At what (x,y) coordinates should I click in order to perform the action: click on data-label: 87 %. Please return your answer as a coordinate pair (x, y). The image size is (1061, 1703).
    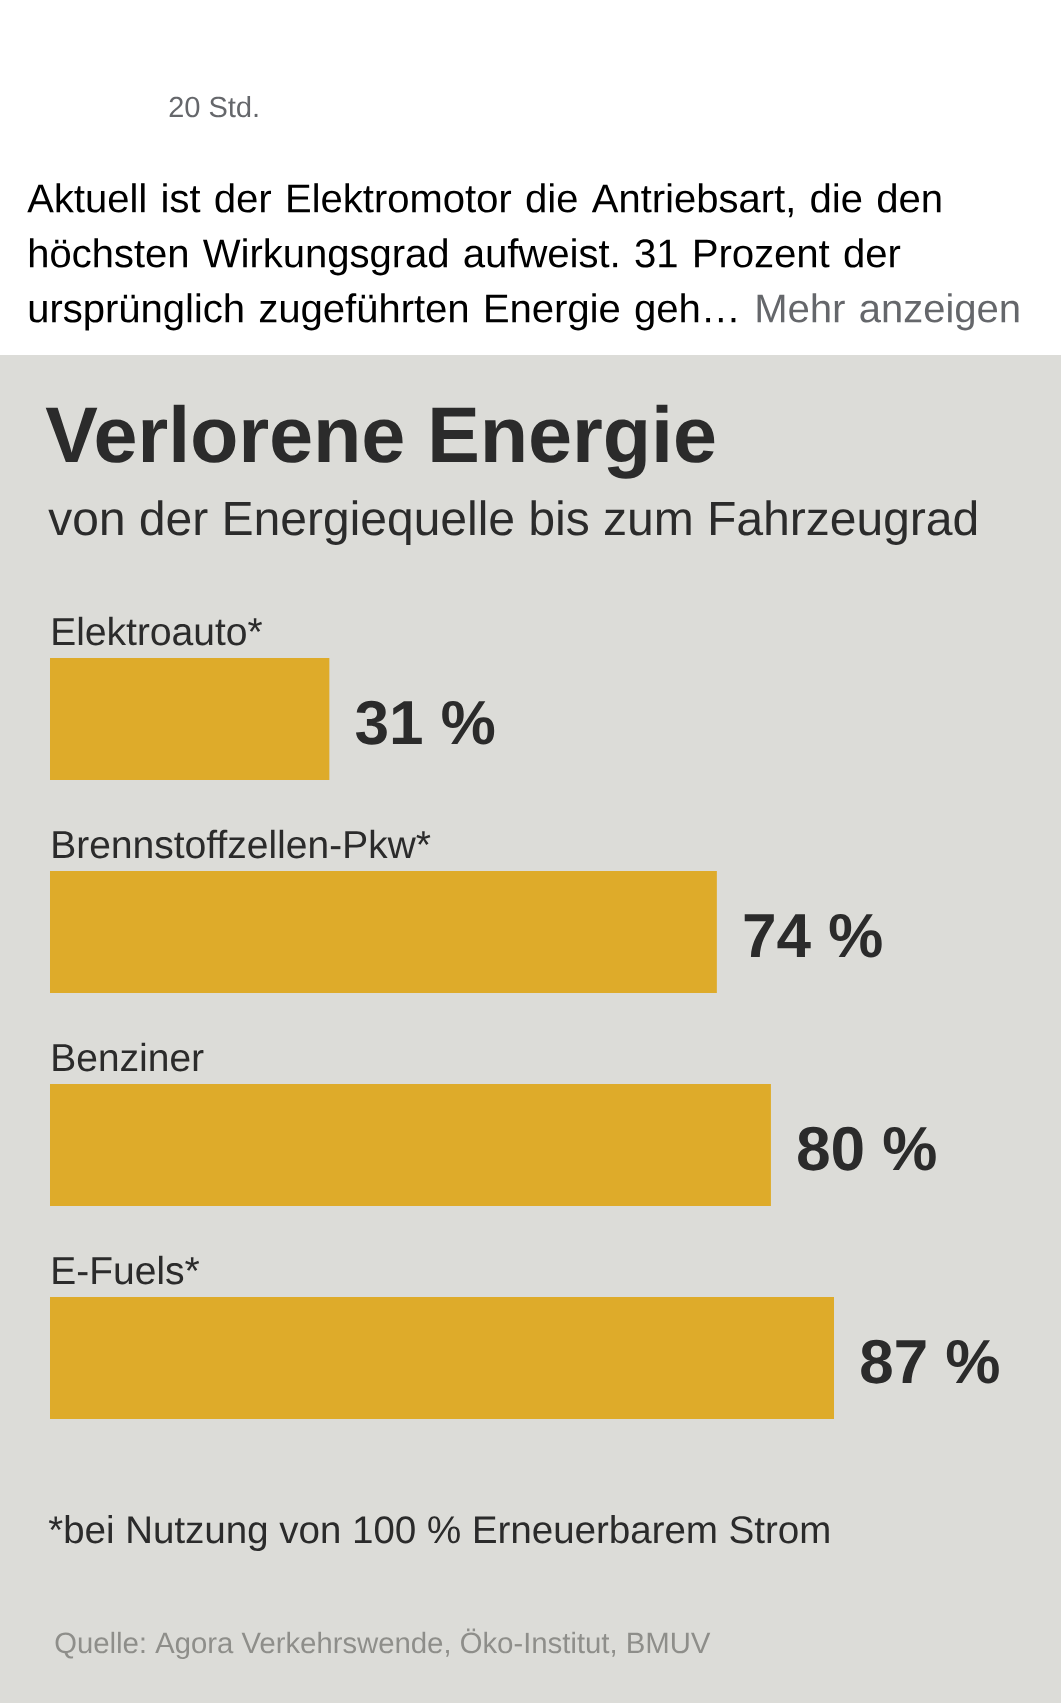
    Looking at the image, I should click on (930, 1361).